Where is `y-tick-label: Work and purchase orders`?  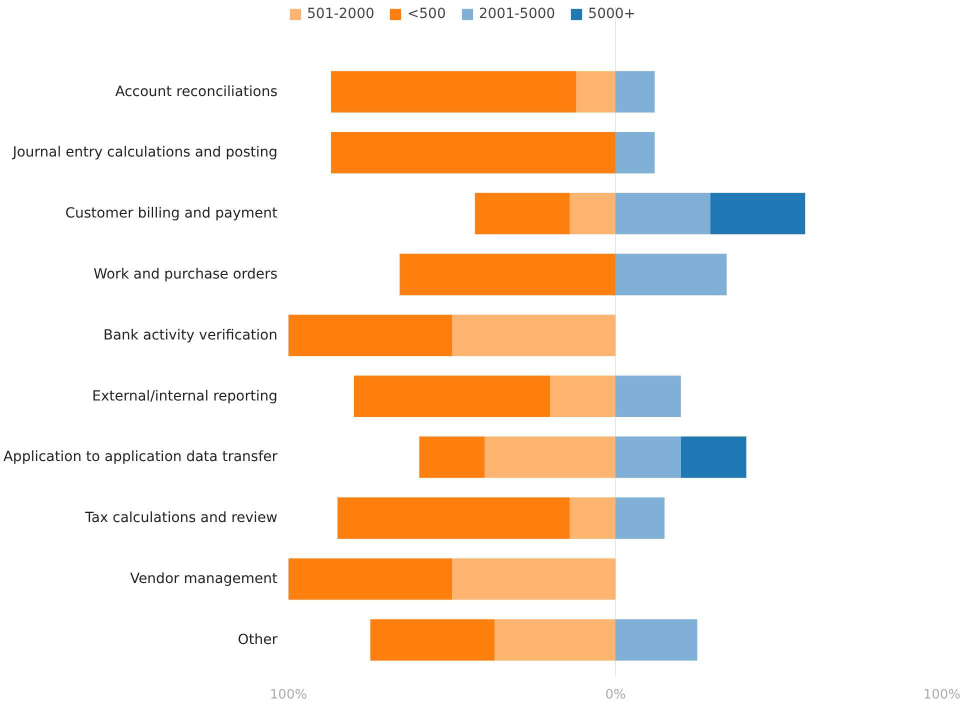
y-tick-label: Work and purchase orders is located at coordinates (185, 274).